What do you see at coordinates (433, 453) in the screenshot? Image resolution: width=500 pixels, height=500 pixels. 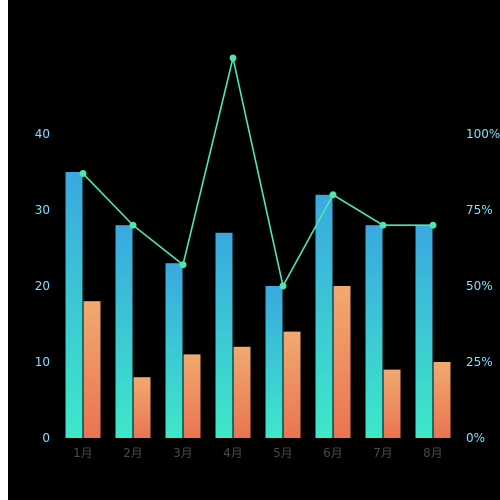 I see `x-tick-label: 8月` at bounding box center [433, 453].